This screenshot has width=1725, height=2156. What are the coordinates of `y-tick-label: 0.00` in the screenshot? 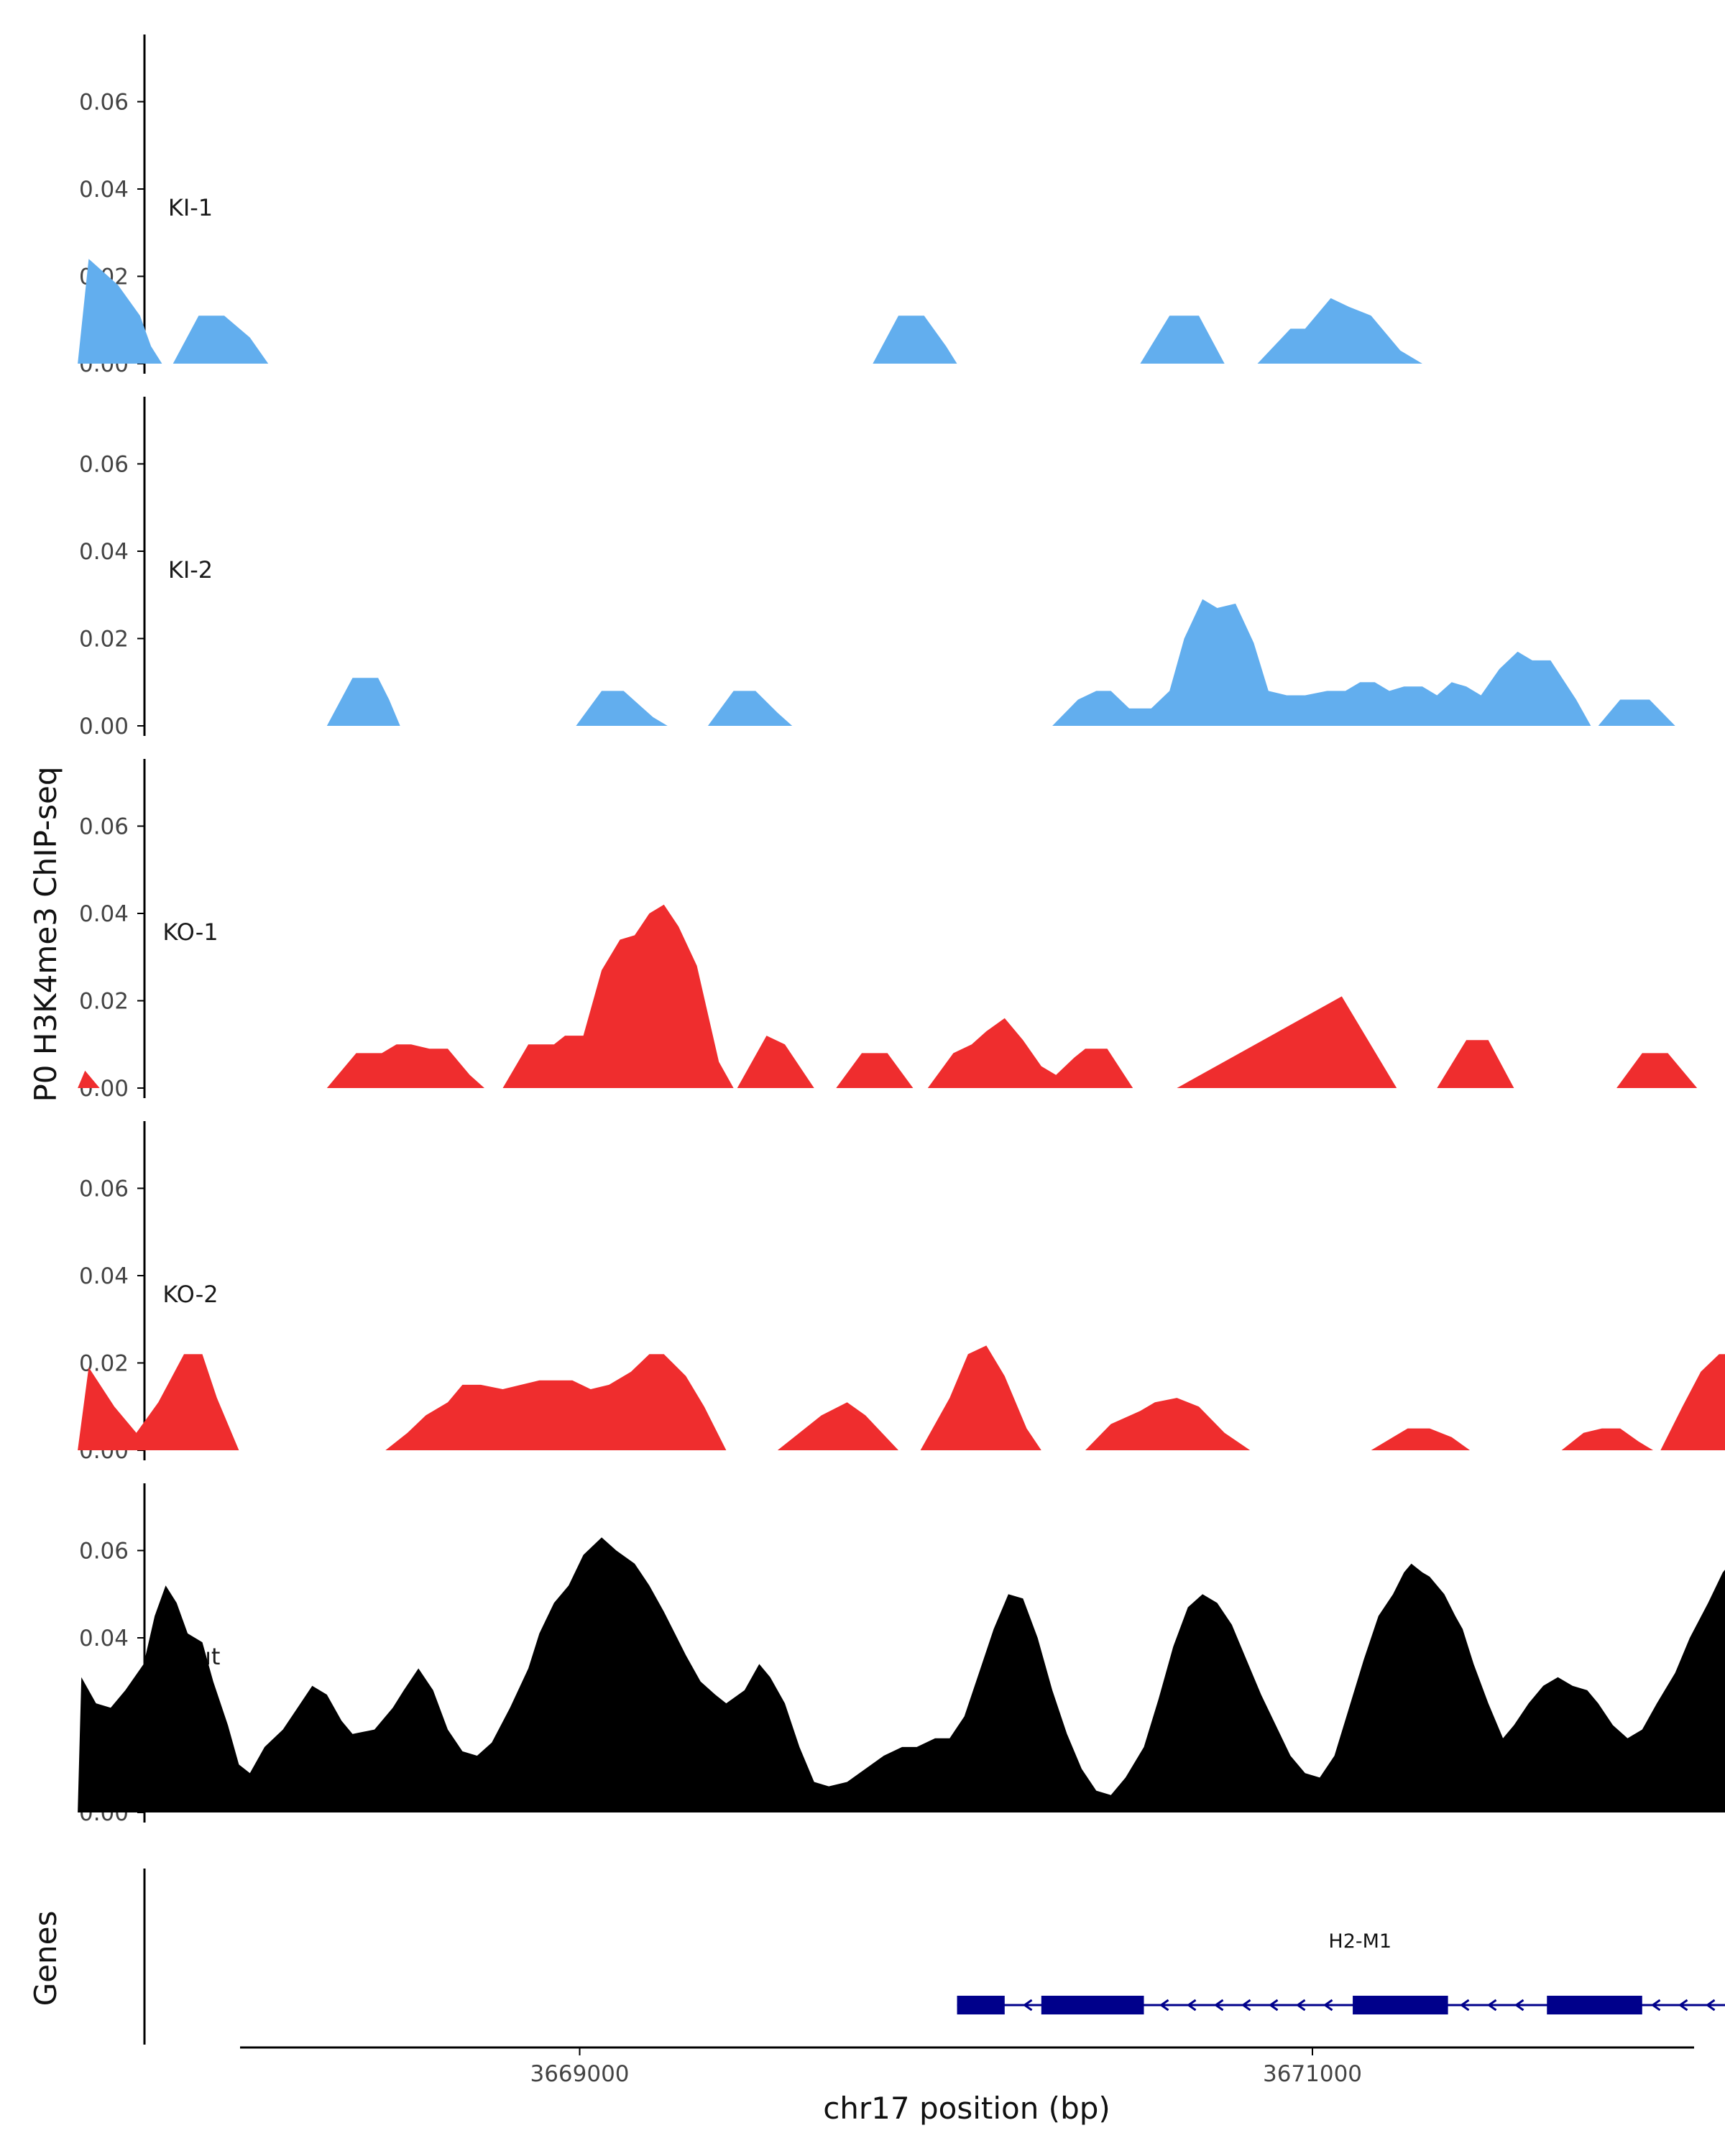 It's located at (104, 727).